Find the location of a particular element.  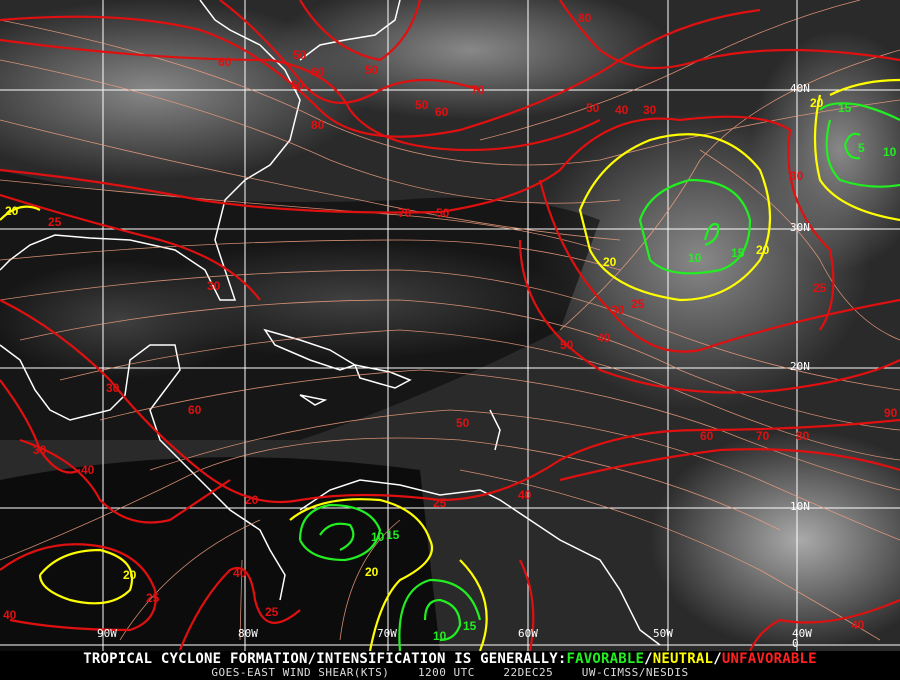

lon-label-60w: 60W is located at coordinates (528, 633).